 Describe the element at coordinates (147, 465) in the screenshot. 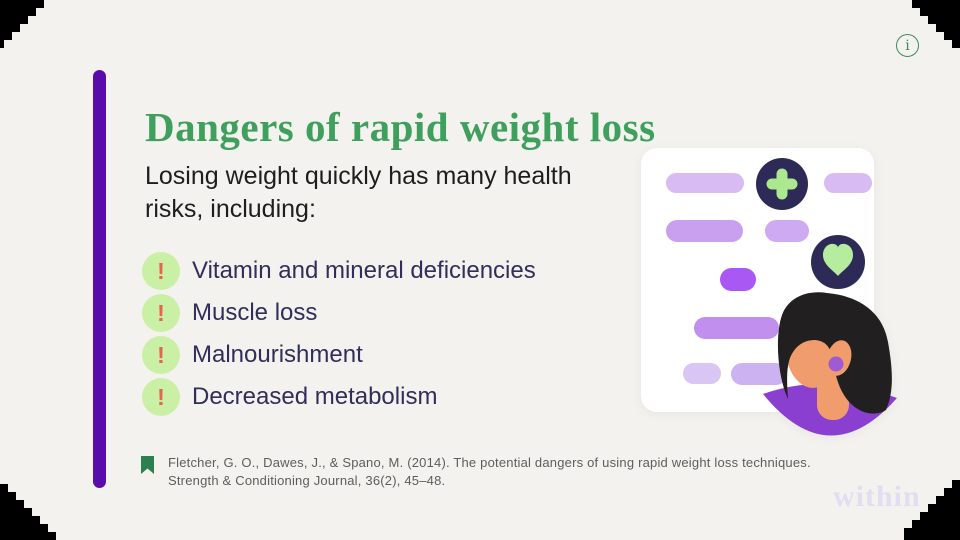

I see `bookmark-icon` at that location.